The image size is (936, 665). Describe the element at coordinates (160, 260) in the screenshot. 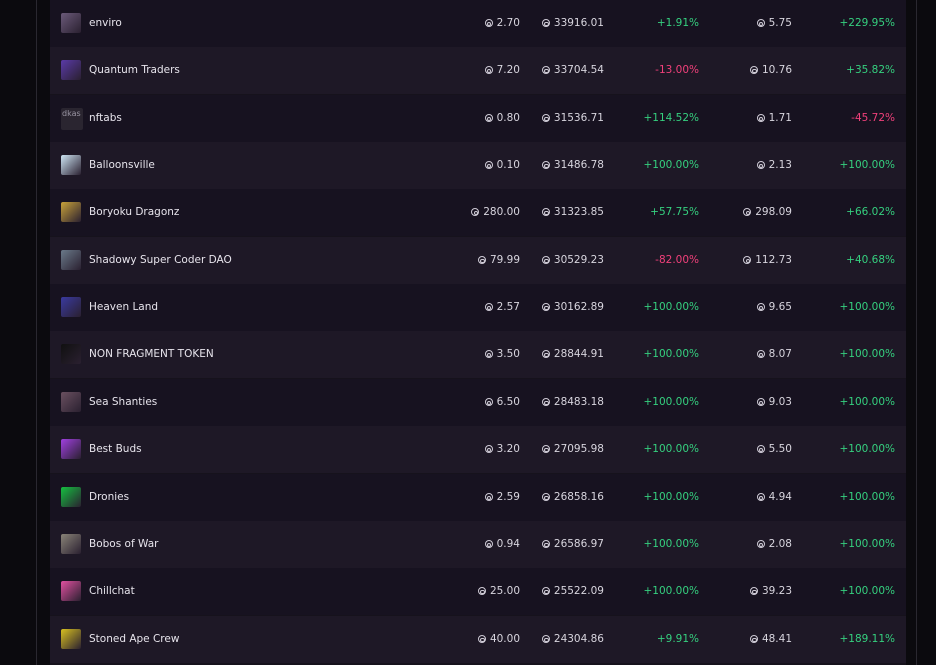

I see `collection-name: Shadowy Super Coder DAO` at that location.